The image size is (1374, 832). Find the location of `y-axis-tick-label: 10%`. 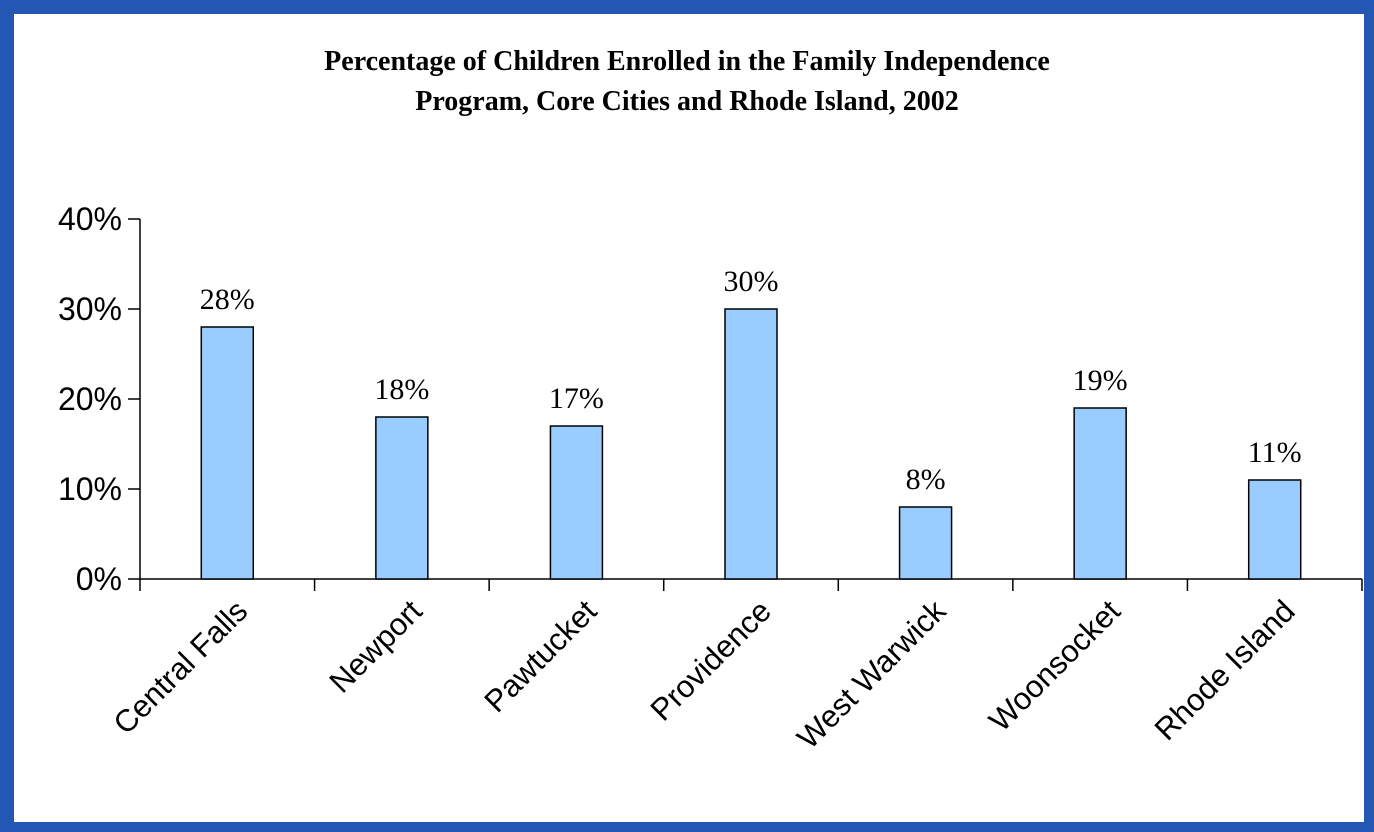

y-axis-tick-label: 10% is located at coordinates (90, 489).